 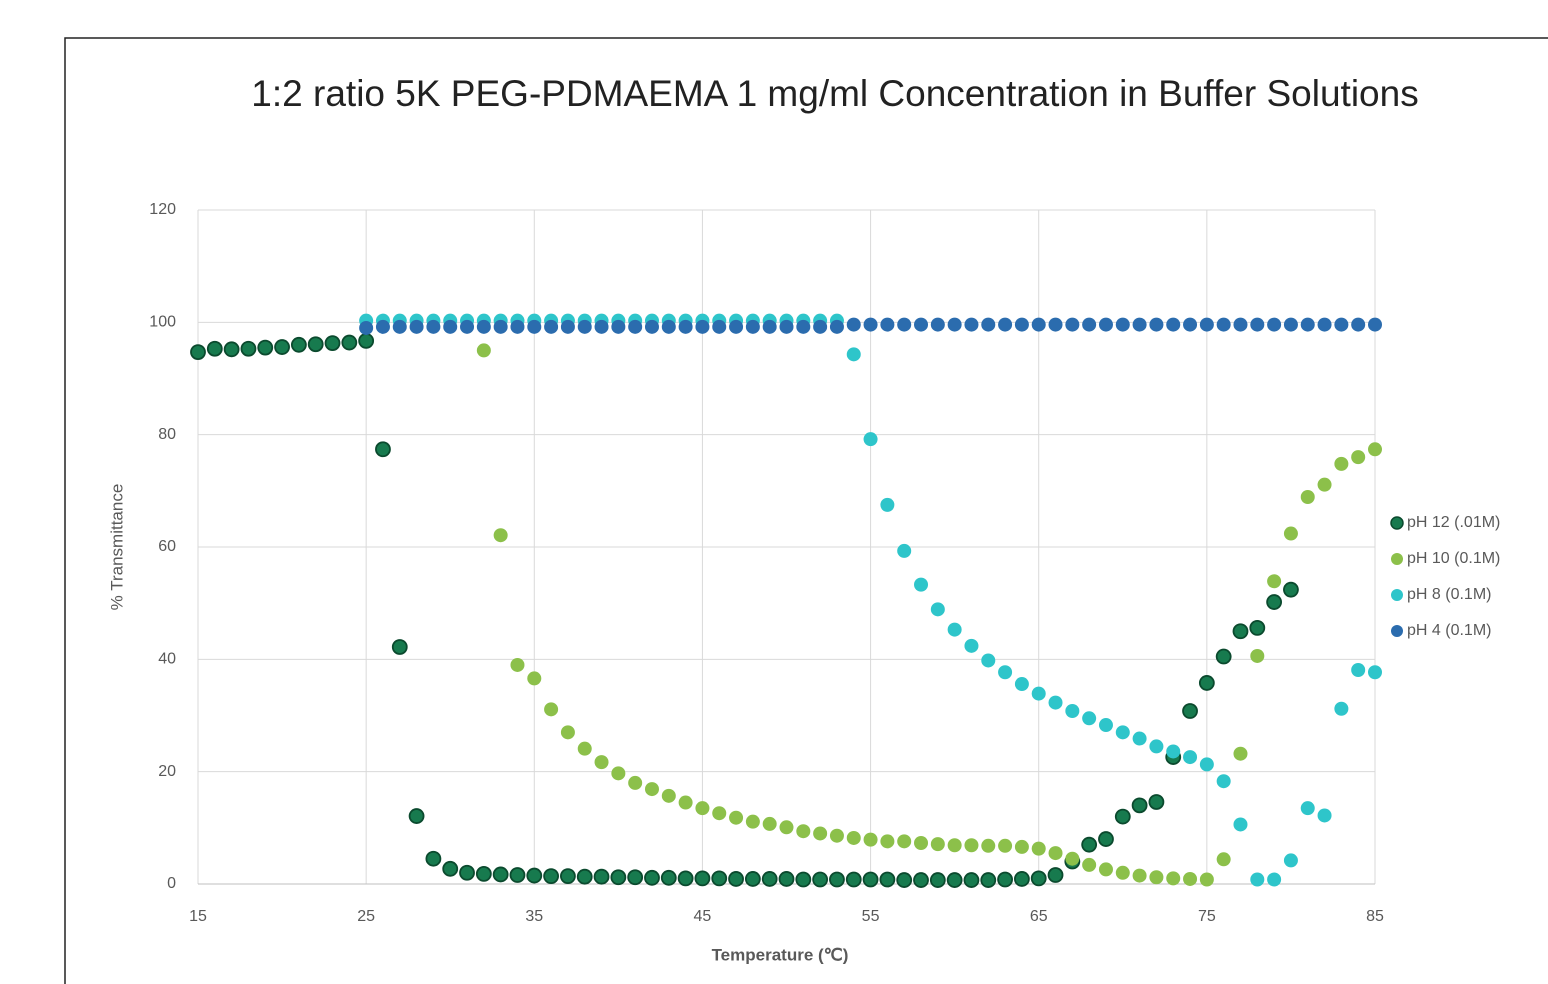 What do you see at coordinates (1207, 916) in the screenshot?
I see `x-tick-label: 75` at bounding box center [1207, 916].